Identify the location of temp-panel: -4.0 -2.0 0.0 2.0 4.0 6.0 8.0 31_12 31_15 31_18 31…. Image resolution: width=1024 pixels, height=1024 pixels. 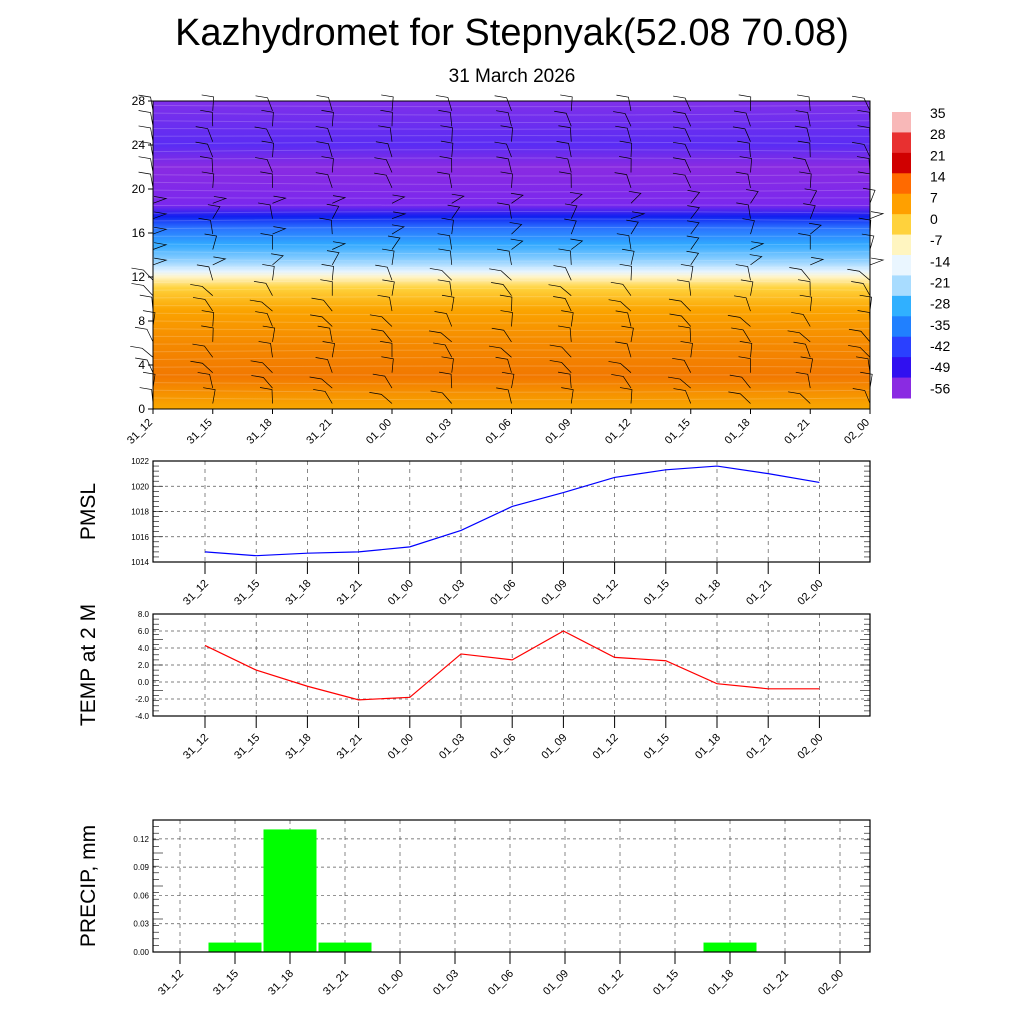
(474, 683).